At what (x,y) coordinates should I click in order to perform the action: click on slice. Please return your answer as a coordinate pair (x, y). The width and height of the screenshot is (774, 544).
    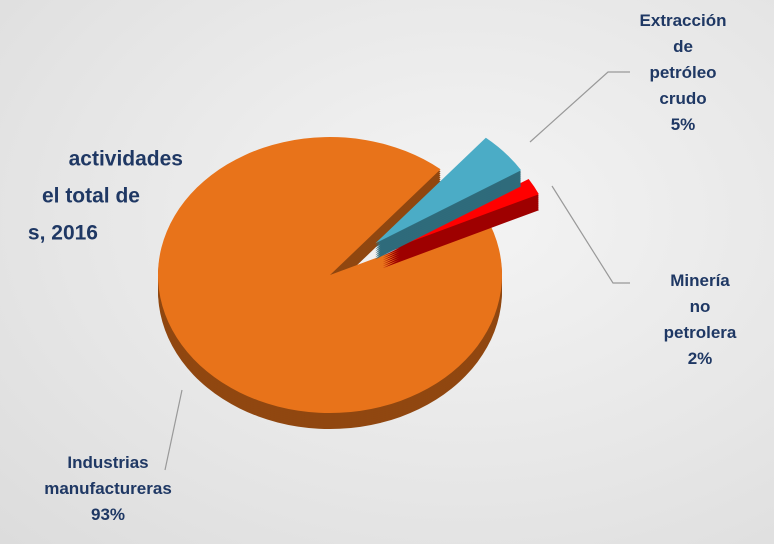
    Looking at the image, I should click on (448, 190).